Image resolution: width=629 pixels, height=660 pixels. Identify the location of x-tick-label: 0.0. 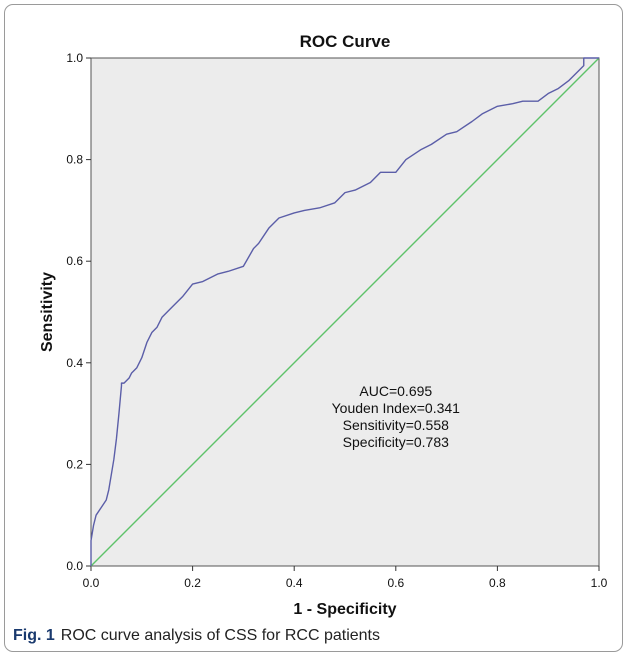
(91, 583).